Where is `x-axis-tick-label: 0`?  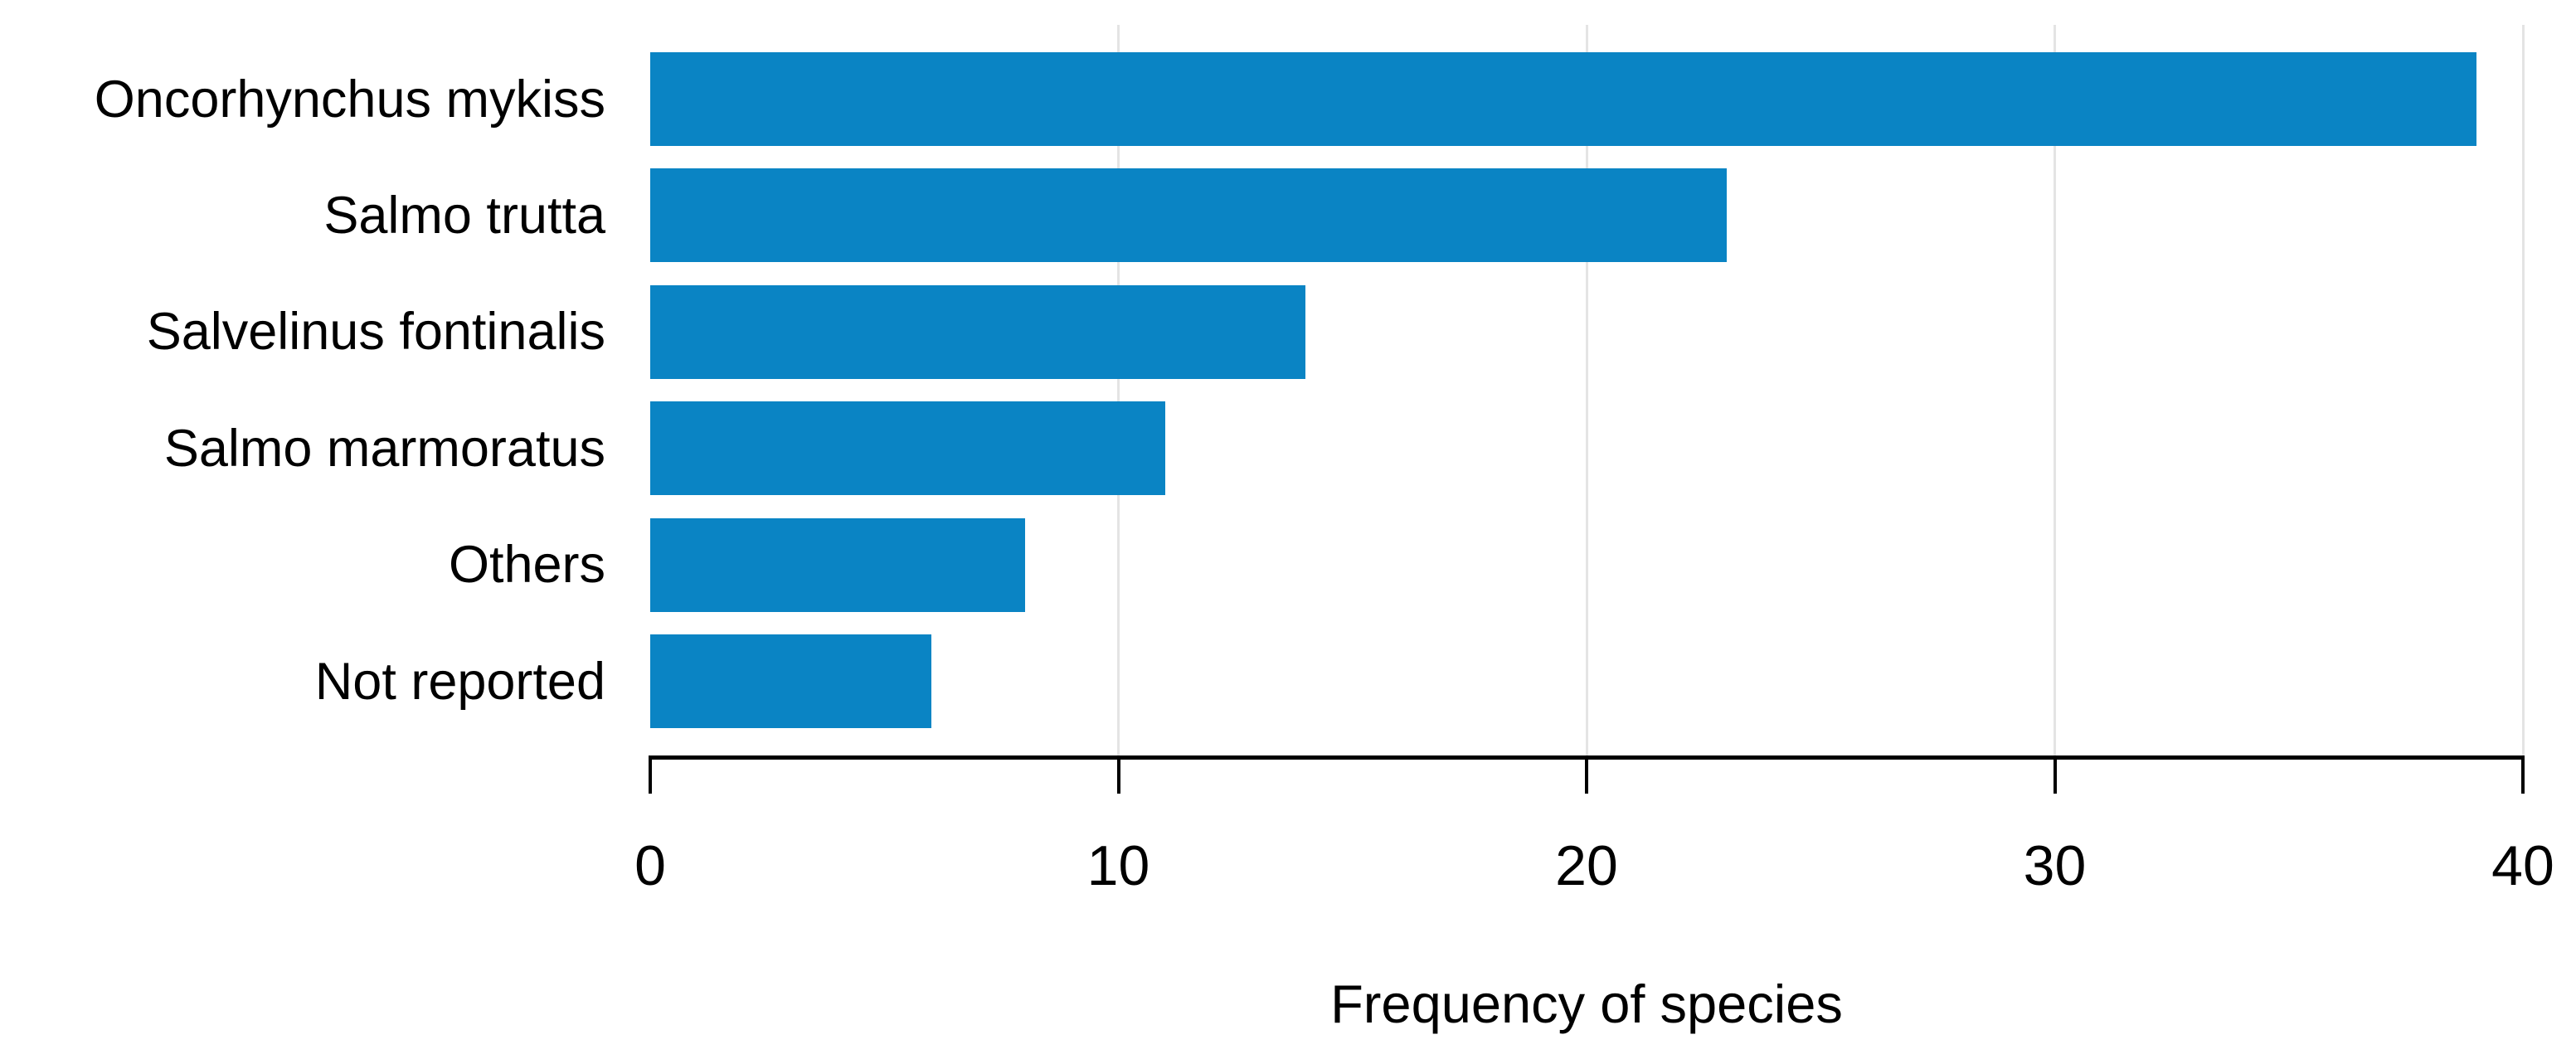 x-axis-tick-label: 0 is located at coordinates (650, 866).